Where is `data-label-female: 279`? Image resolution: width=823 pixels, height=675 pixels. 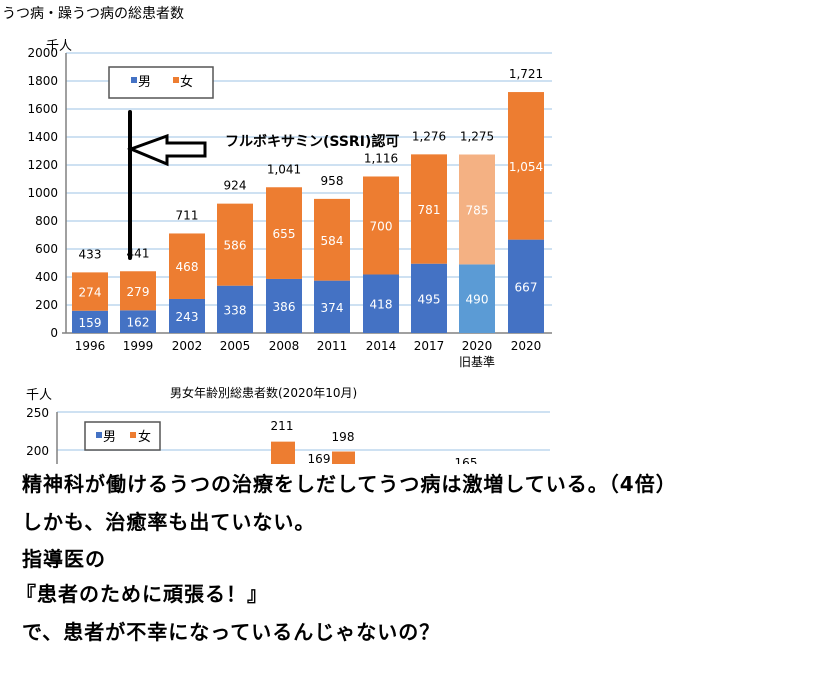
data-label-female: 279 is located at coordinates (138, 292).